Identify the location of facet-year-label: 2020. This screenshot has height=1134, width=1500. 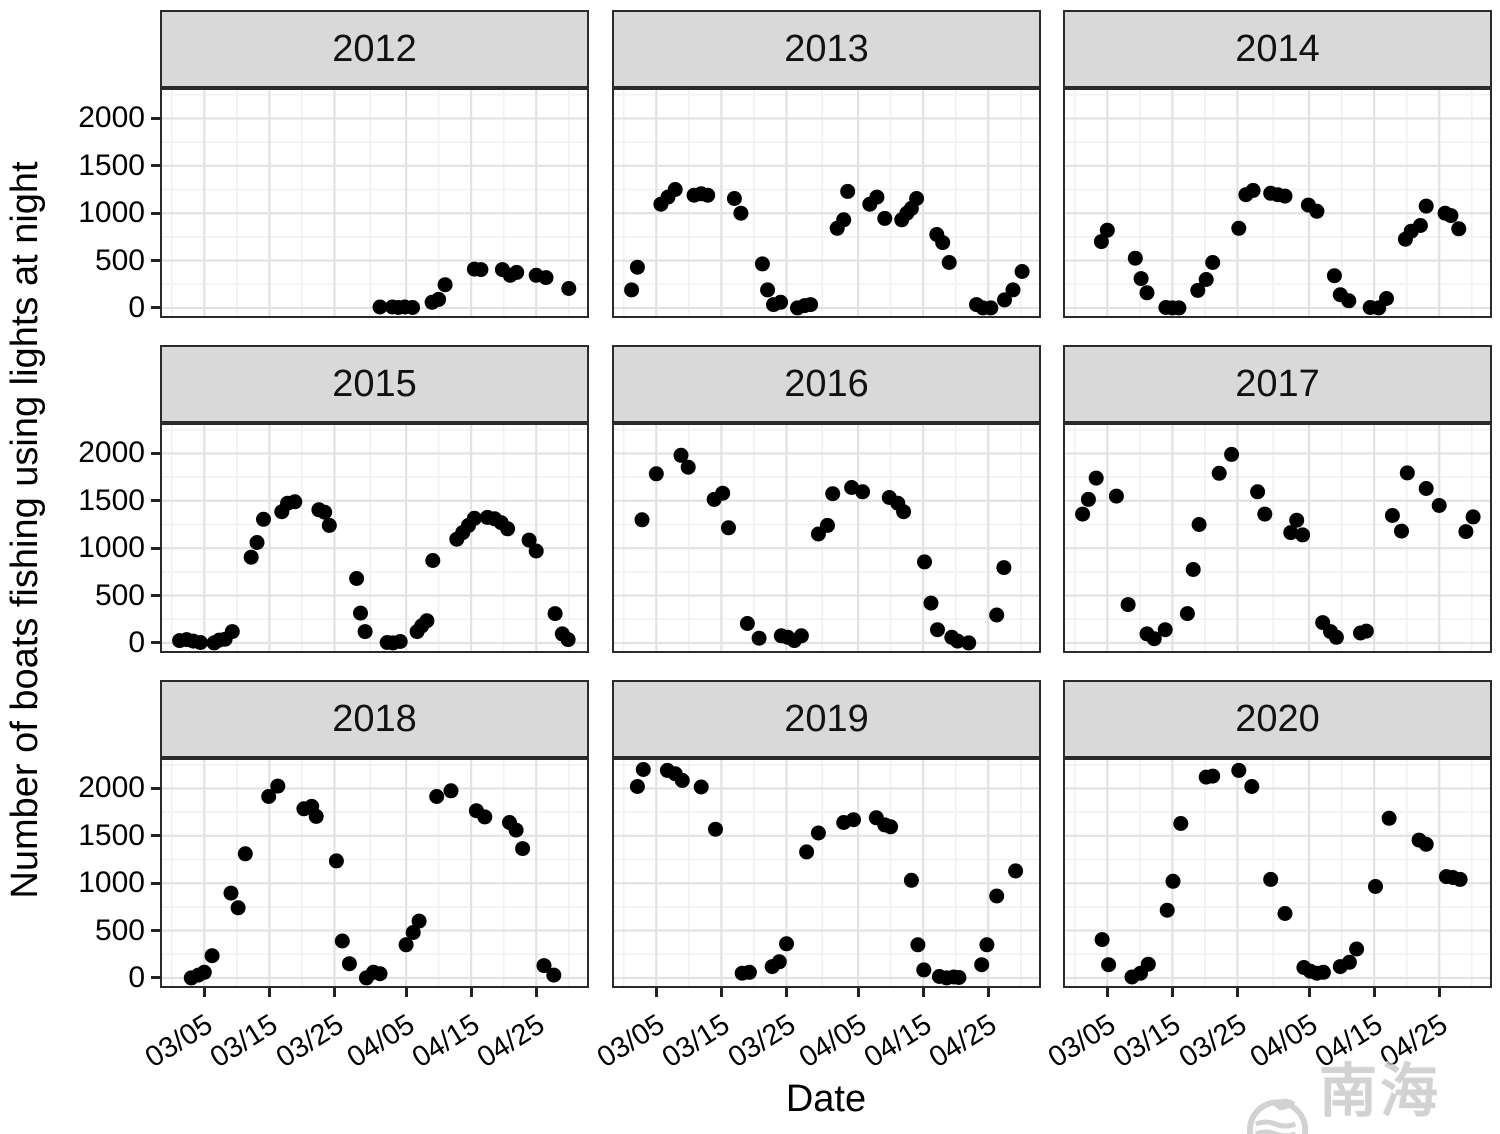
(1277, 718).